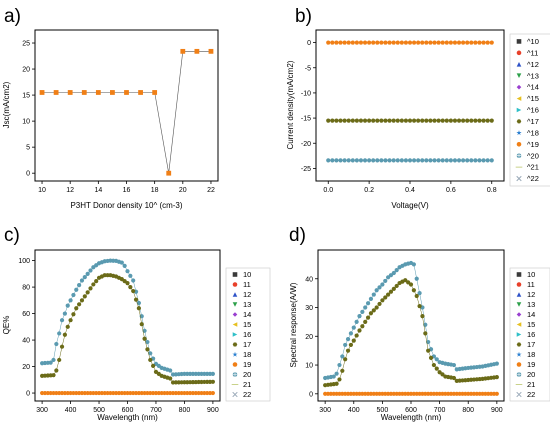 The image size is (550, 429). I want to click on panel-label: c), so click(12, 235).